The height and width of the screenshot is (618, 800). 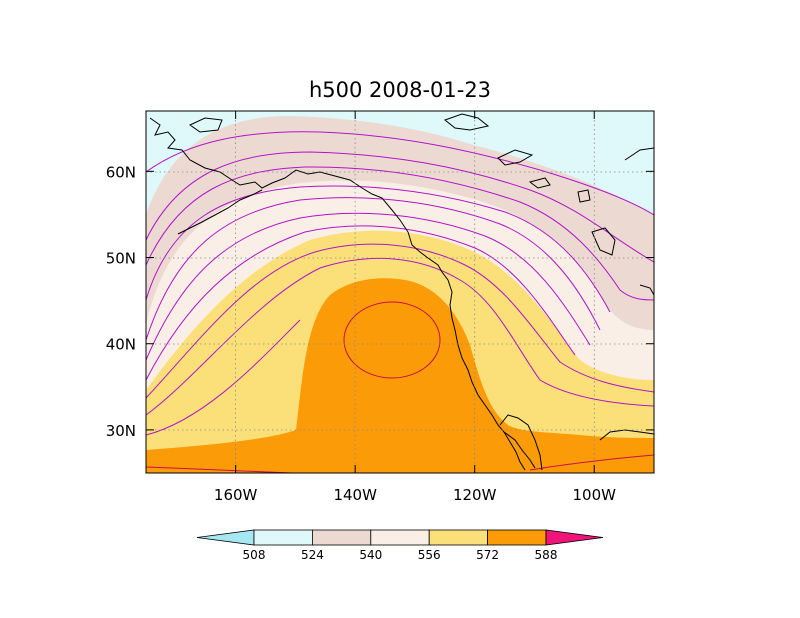 What do you see at coordinates (595, 495) in the screenshot?
I see `x-tick-label: 100W` at bounding box center [595, 495].